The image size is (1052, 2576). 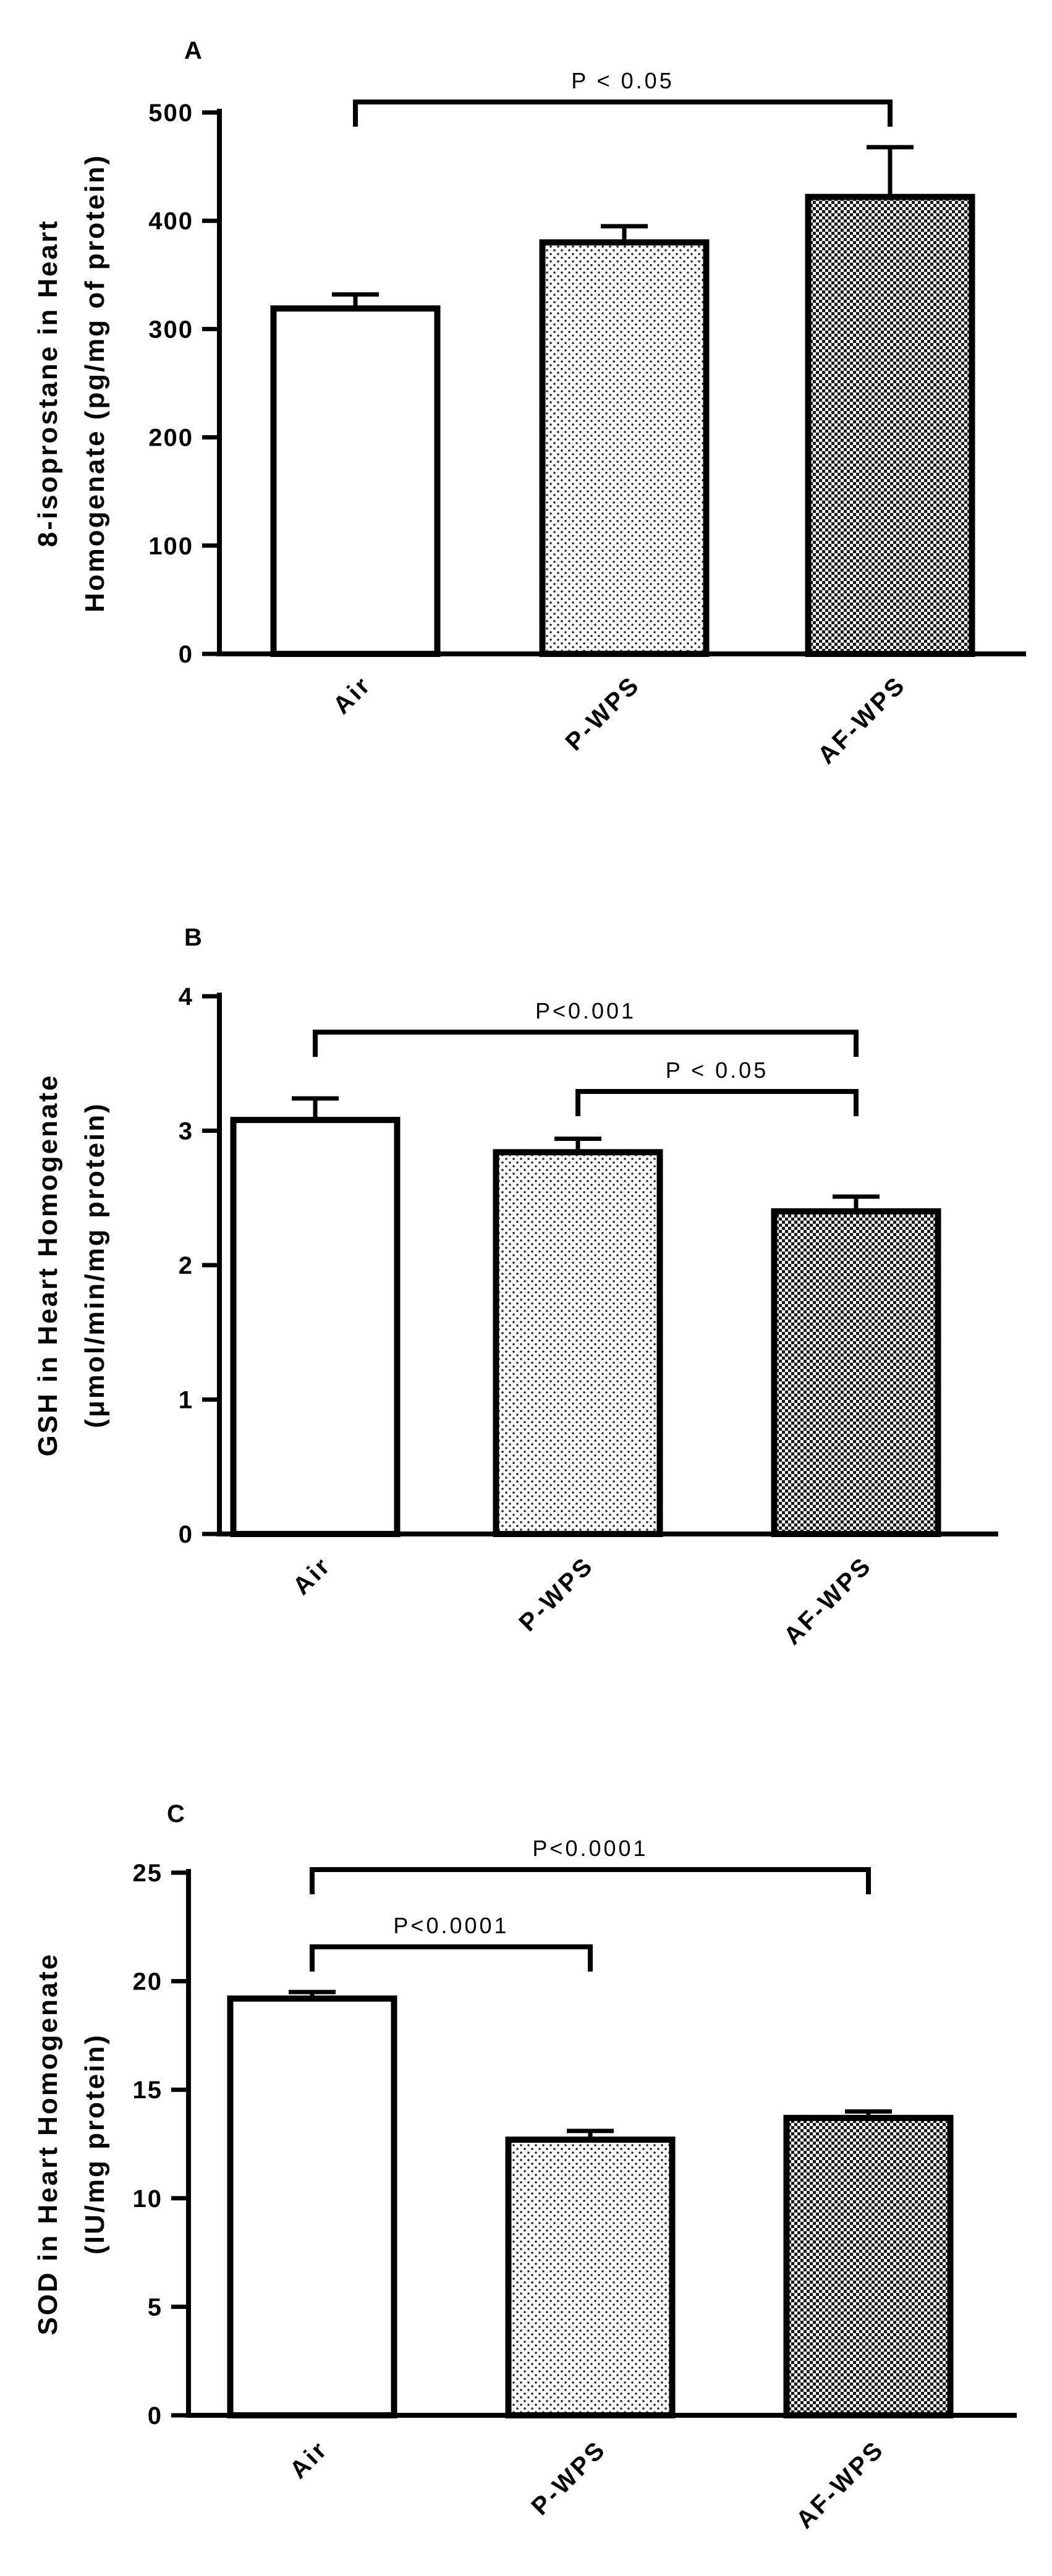 What do you see at coordinates (48, 383) in the screenshot?
I see `y-axis-label-line-1: 8-isoprostane in Heart` at bounding box center [48, 383].